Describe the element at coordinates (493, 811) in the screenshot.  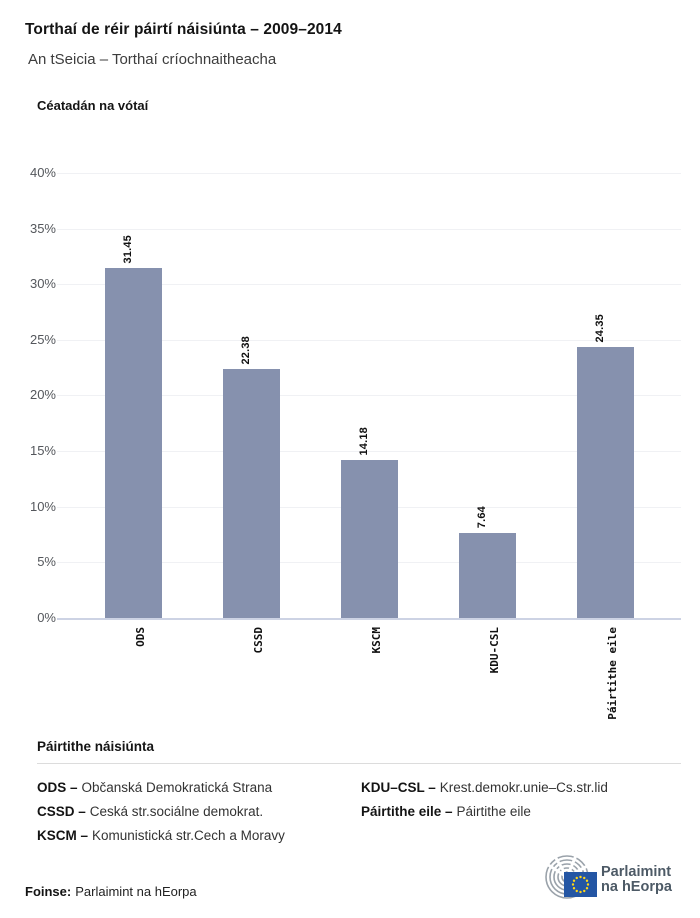
I see `legend-desc: Páirtithe eile` at that location.